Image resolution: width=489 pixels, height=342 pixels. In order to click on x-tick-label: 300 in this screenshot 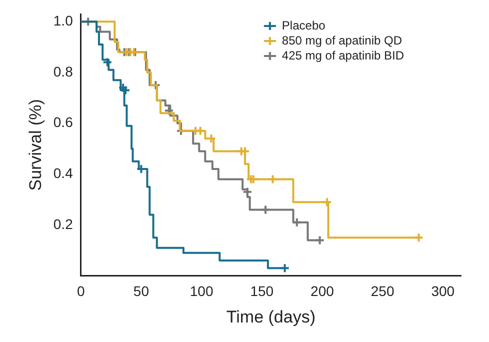, I will do `click(443, 291)`.